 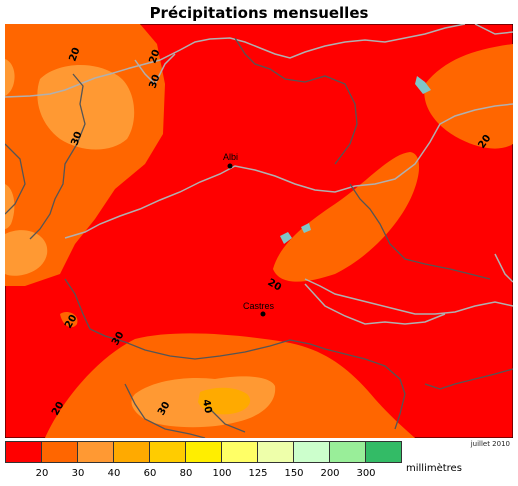 What do you see at coordinates (150, 473) in the screenshot?
I see `legend-tick: 60` at bounding box center [150, 473].